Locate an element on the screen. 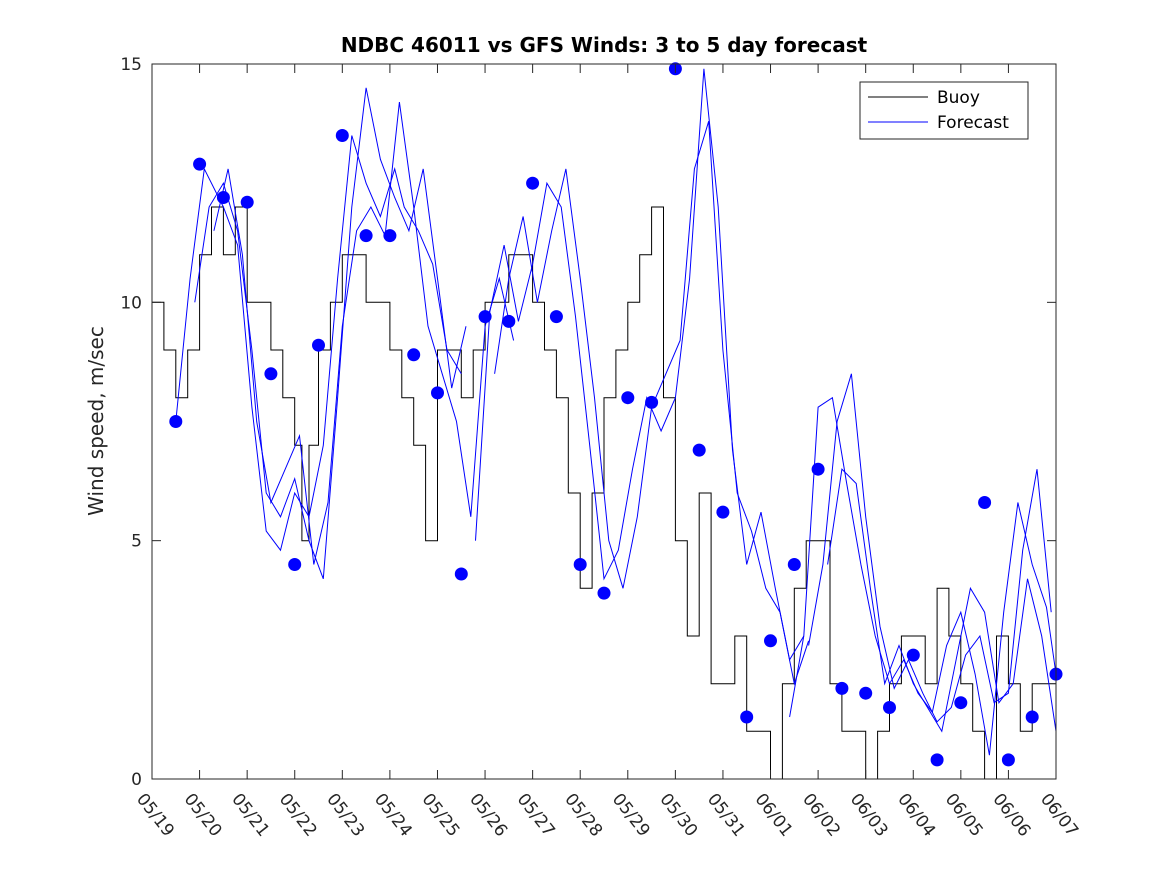 This screenshot has height=875, width=1167. y-tick-label: 15 is located at coordinates (131, 65).